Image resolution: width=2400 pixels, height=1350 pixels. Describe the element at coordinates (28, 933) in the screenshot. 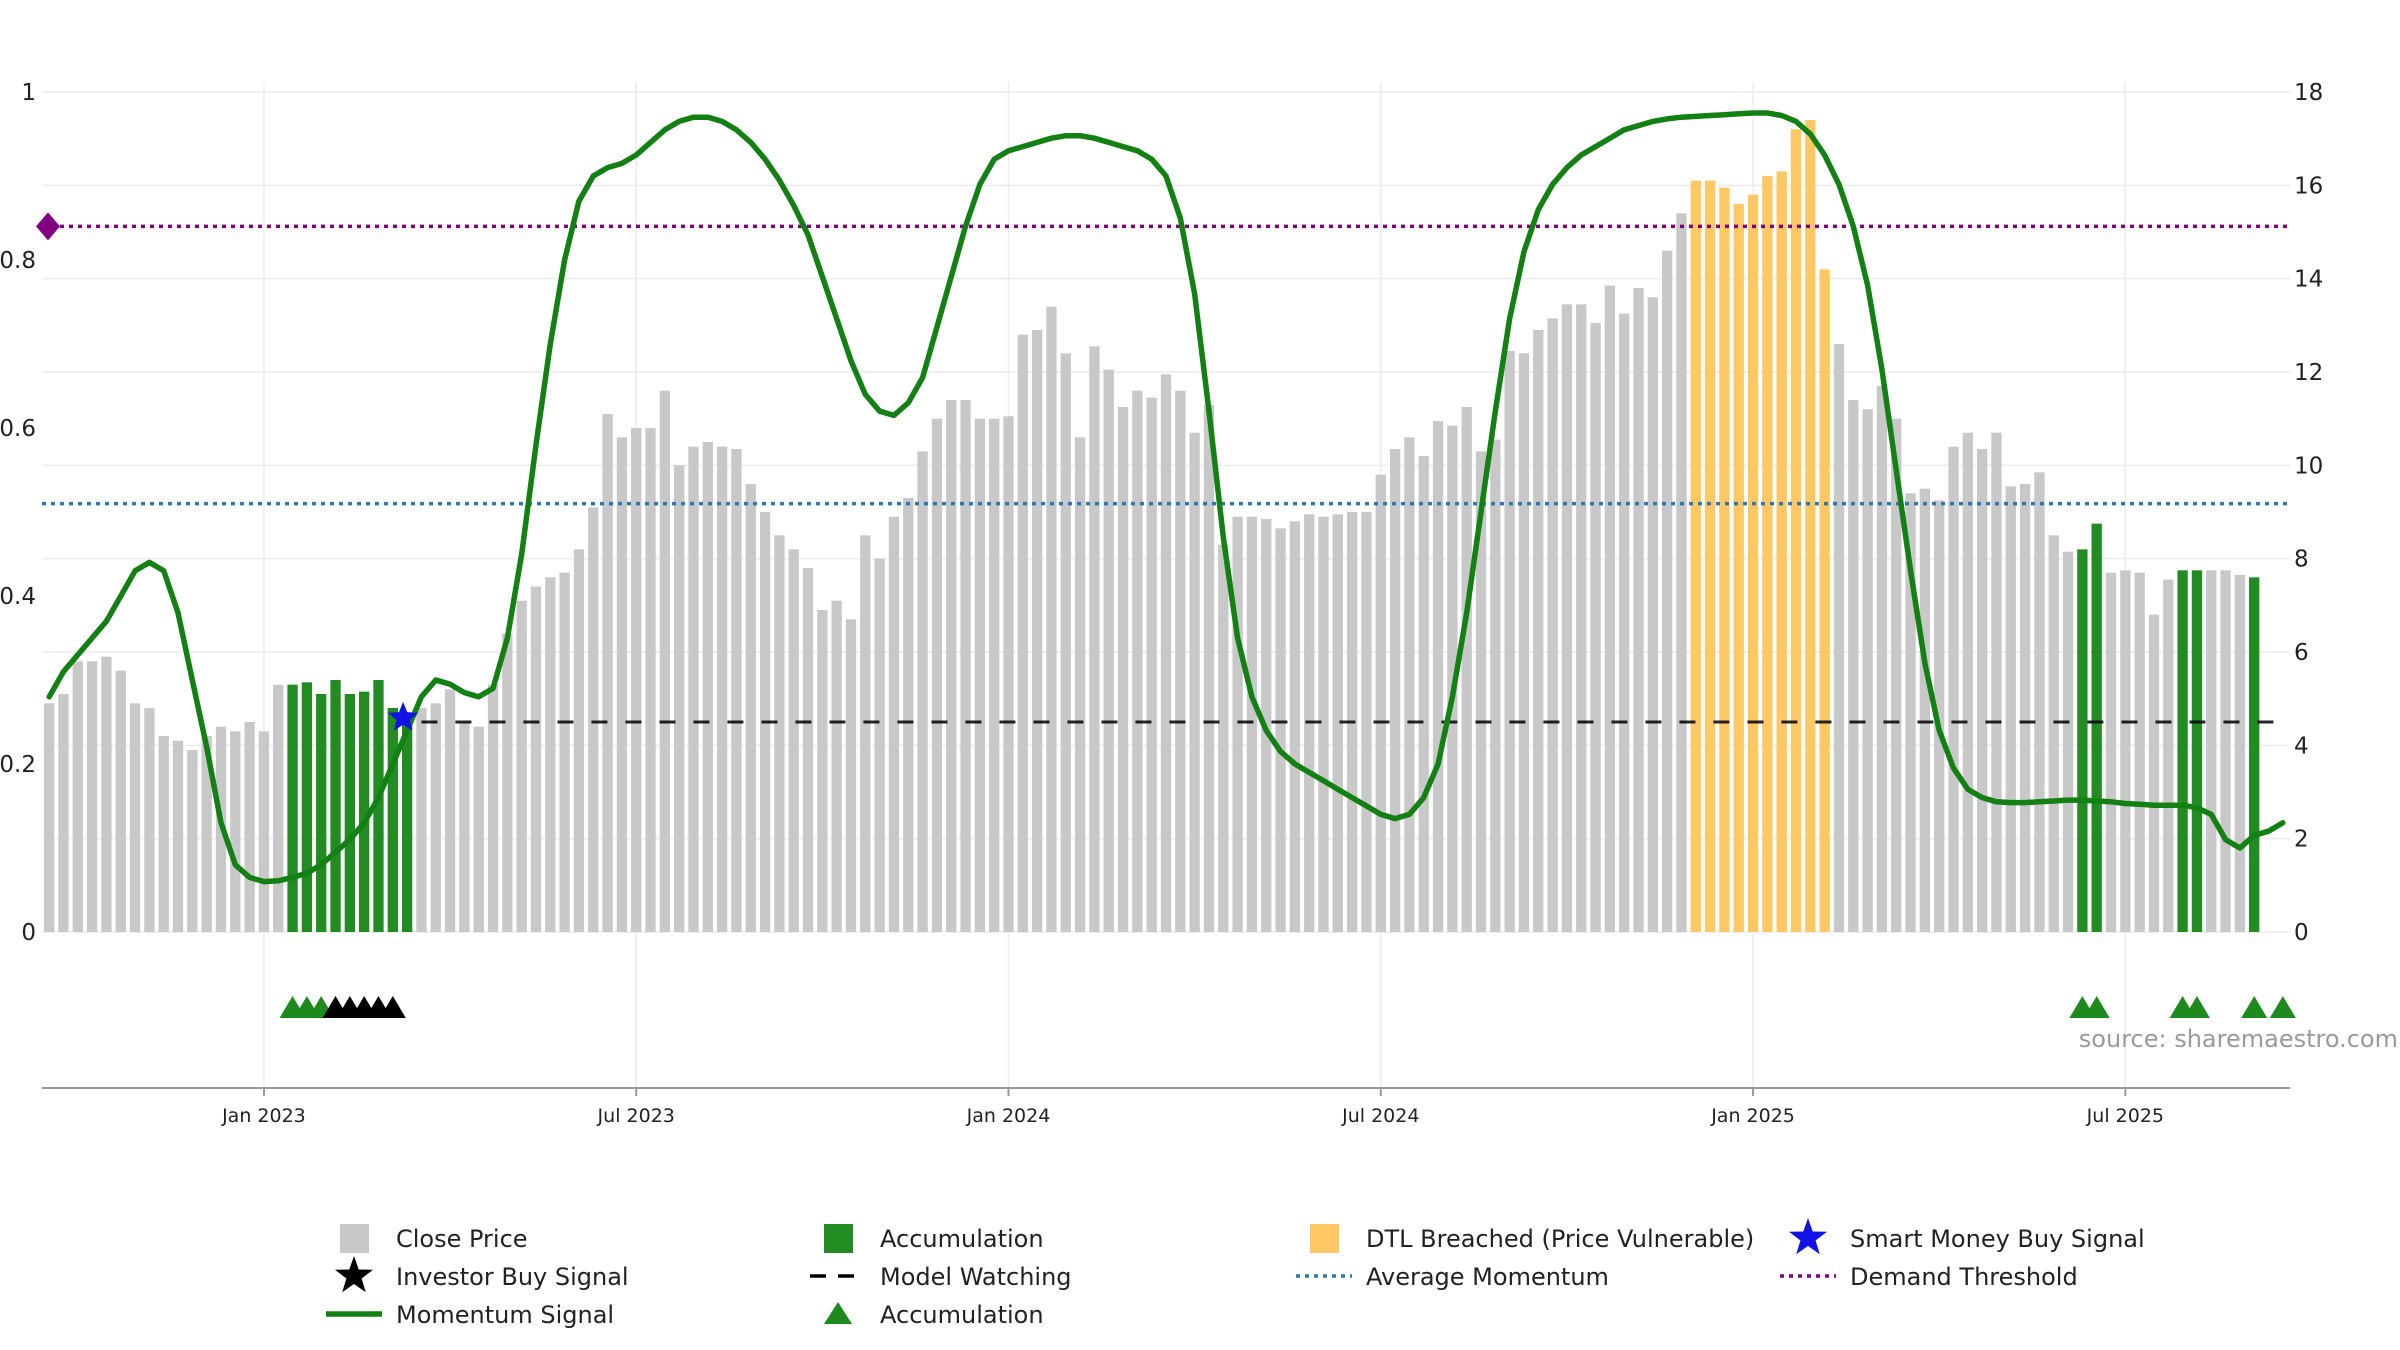

I see `left-axis-tick-label: 0` at that location.